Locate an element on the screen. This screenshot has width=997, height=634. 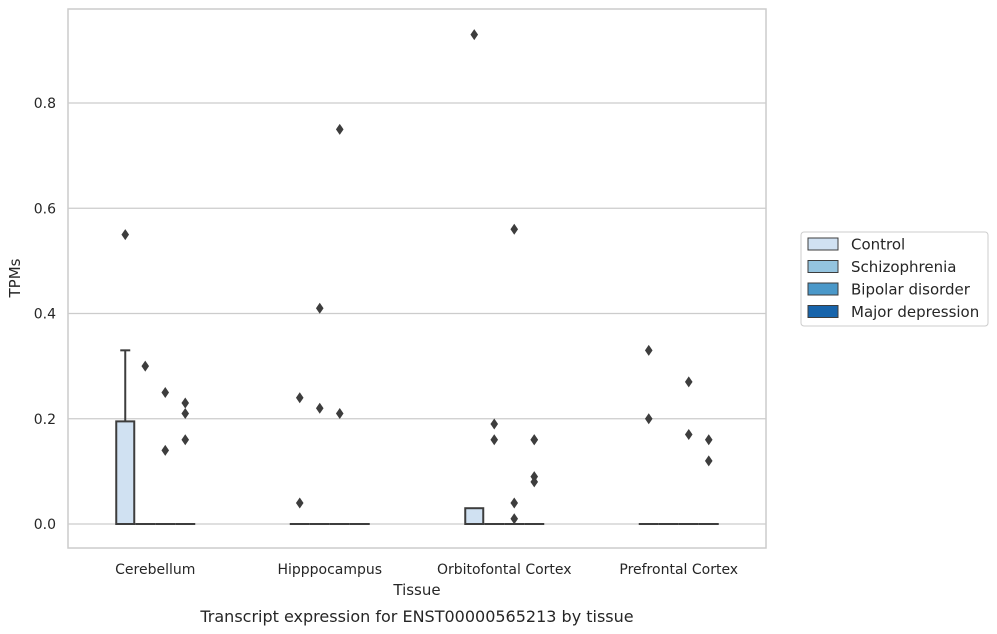
x-tick-label: Orbitofontal Cortex is located at coordinates (504, 570).